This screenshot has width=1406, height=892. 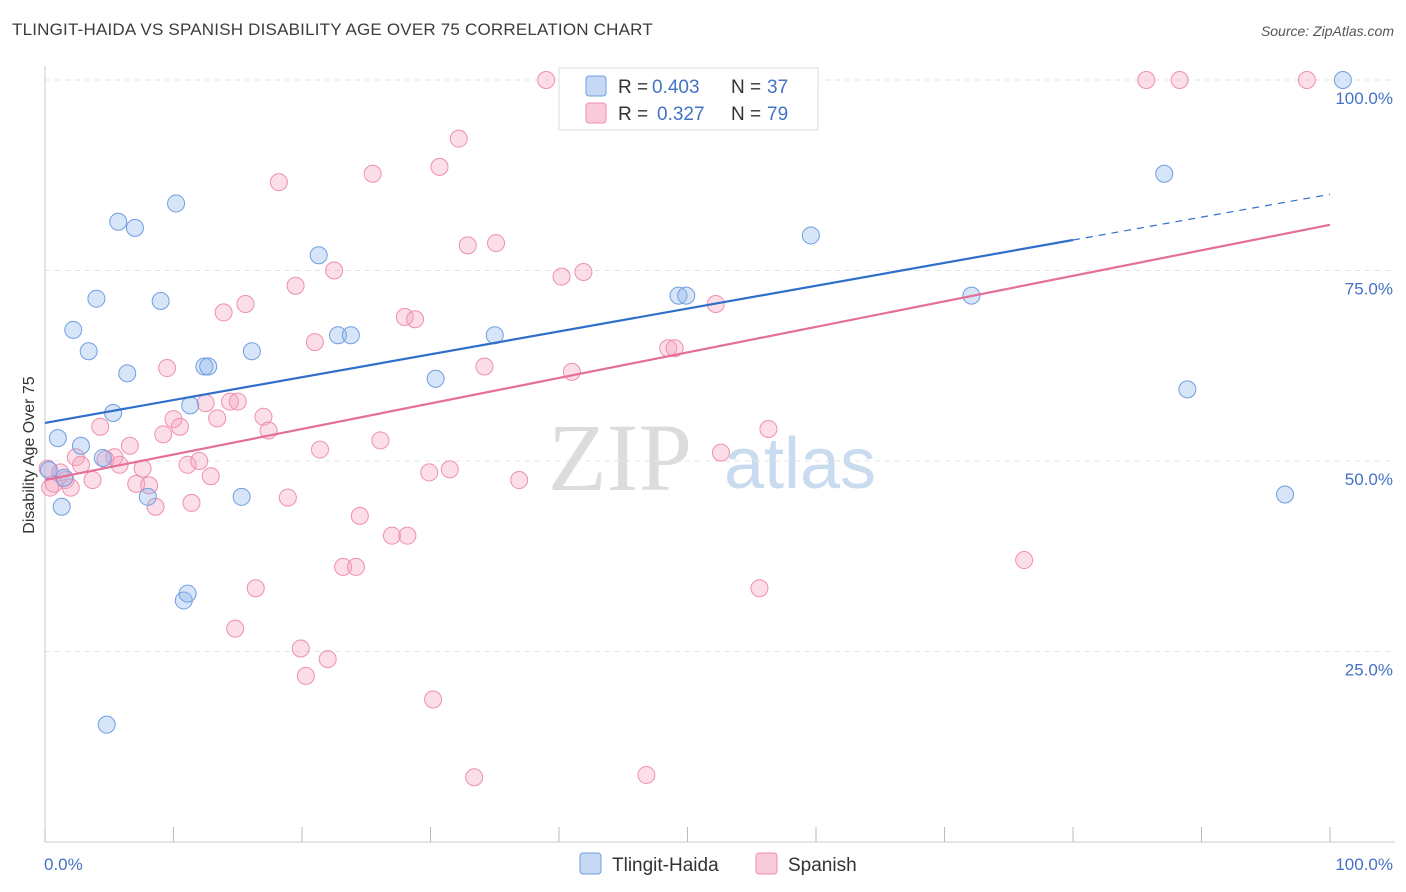 What do you see at coordinates (676, 87) in the screenshot?
I see `legend-r-value-tlingit: 0.403` at bounding box center [676, 87].